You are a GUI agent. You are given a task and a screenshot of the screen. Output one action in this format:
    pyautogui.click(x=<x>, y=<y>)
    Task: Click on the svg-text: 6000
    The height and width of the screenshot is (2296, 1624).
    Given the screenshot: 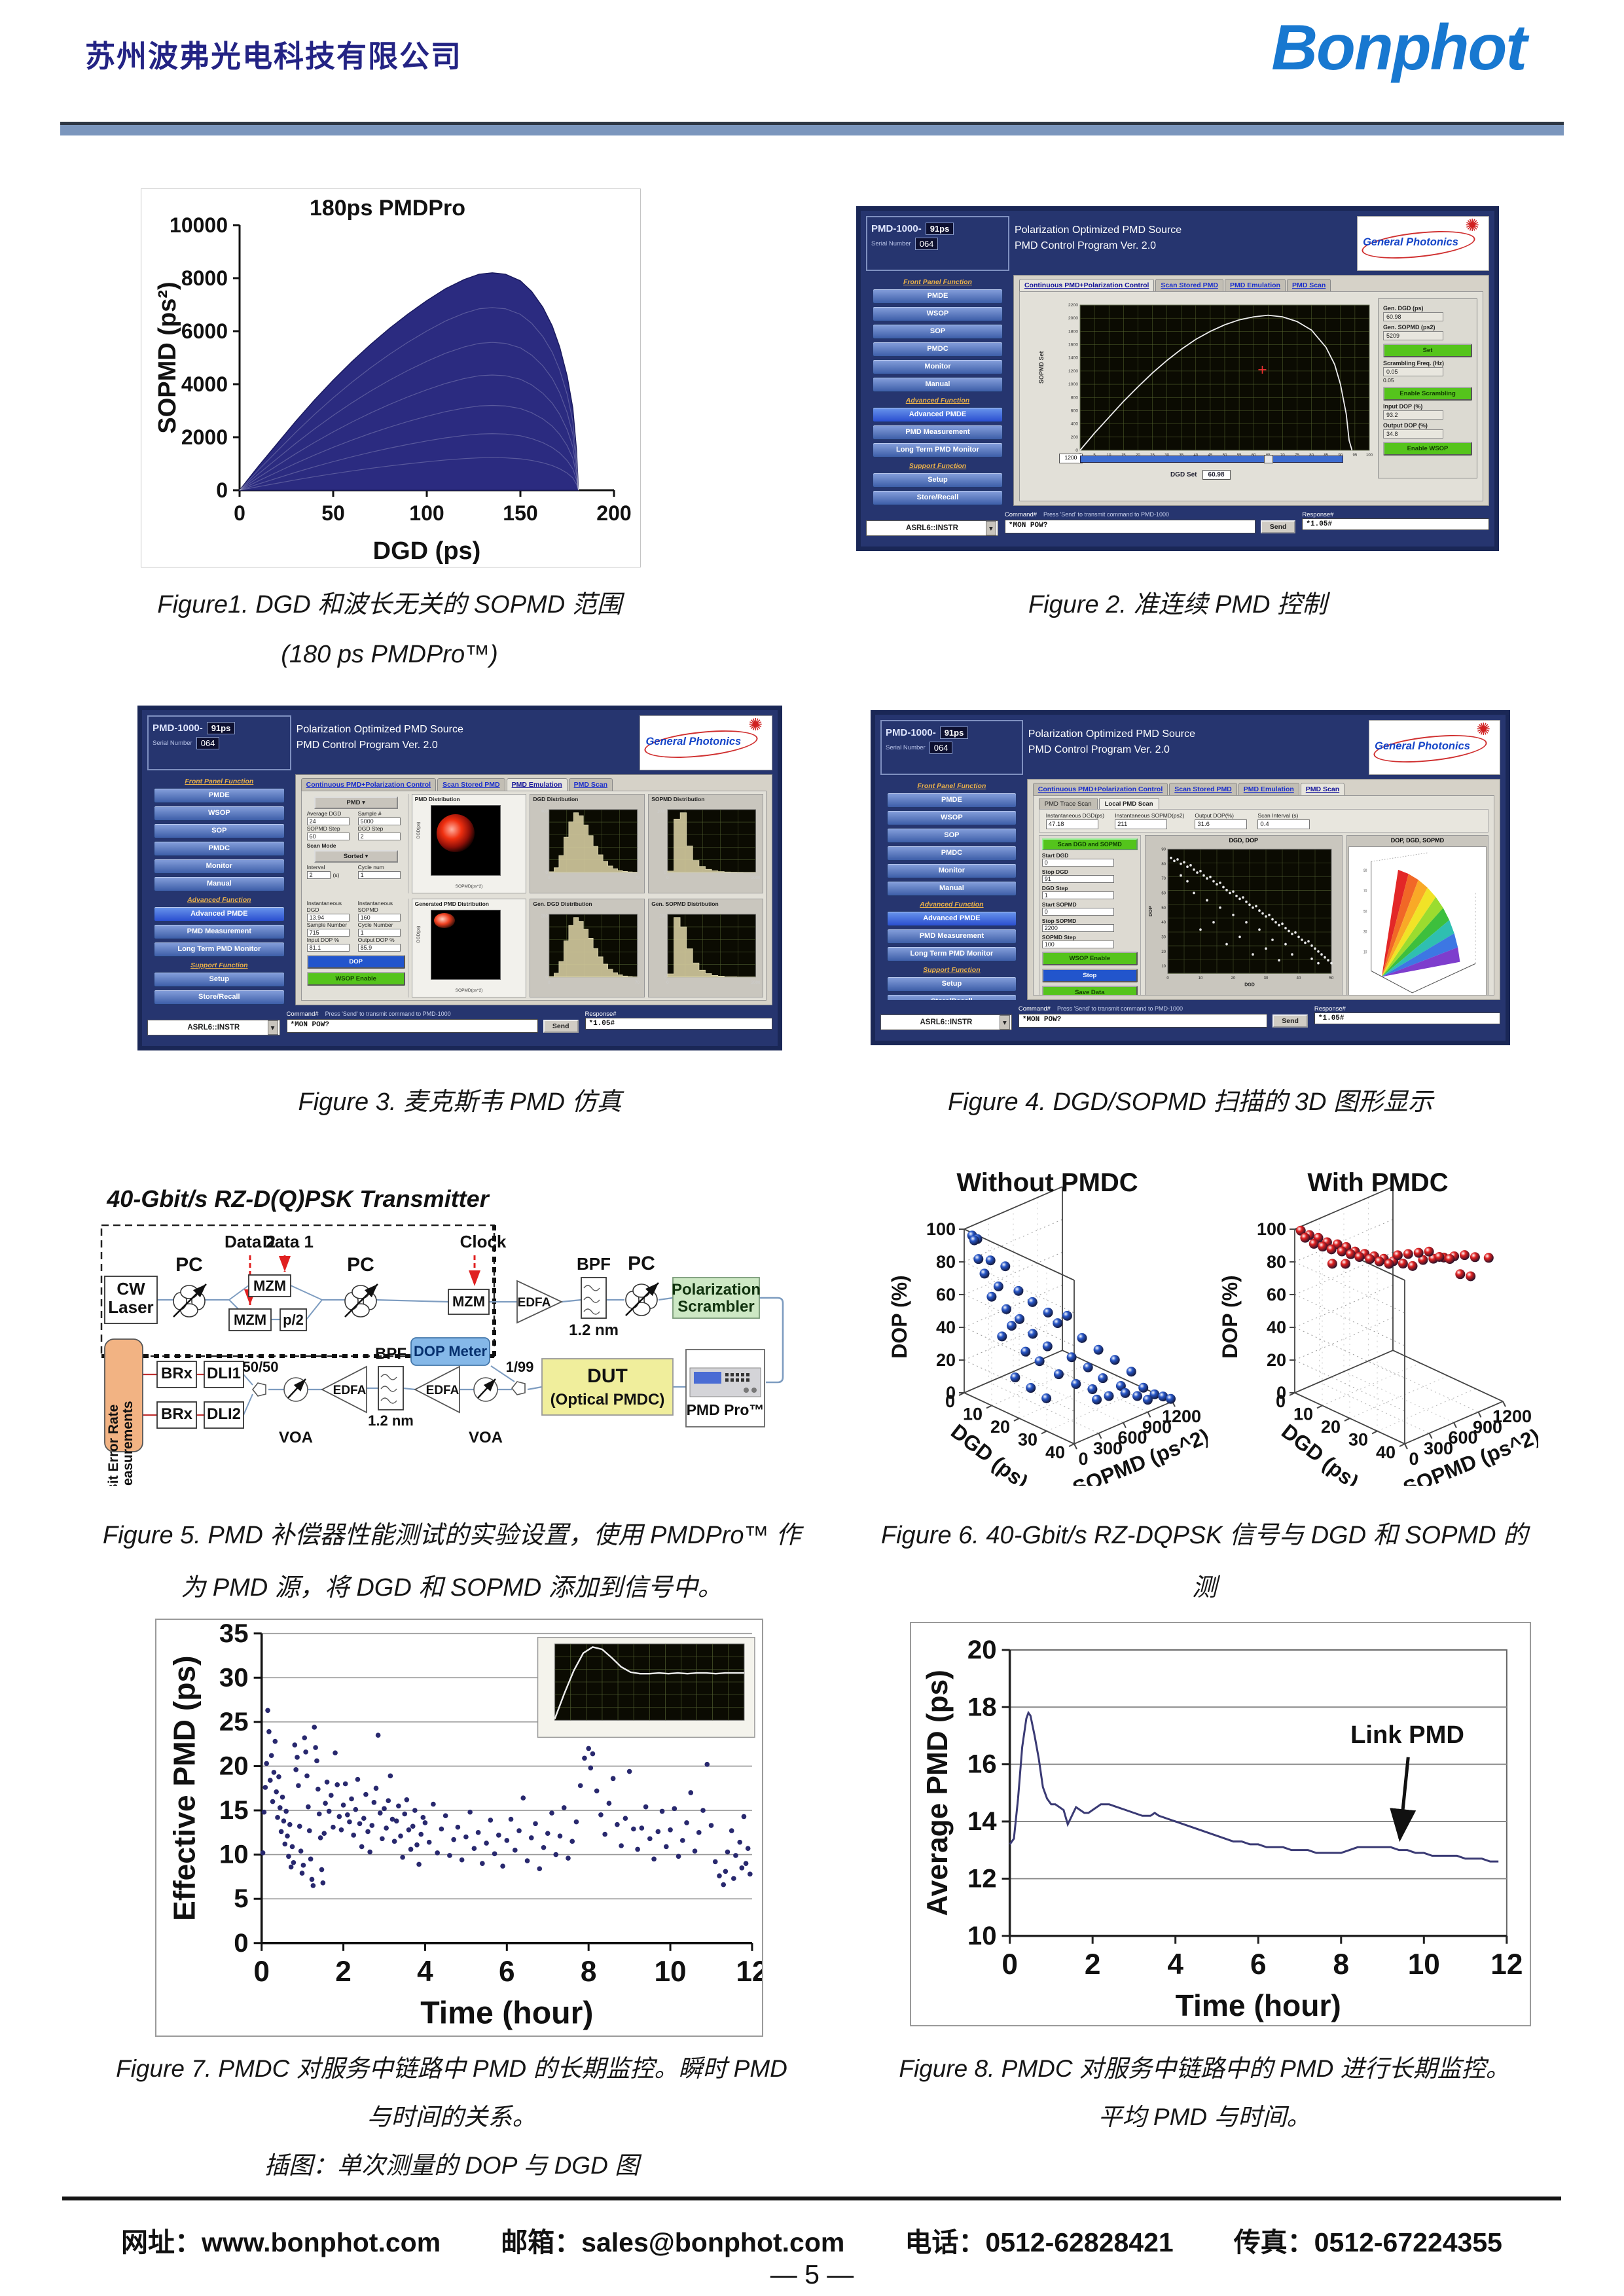 What is the action you would take?
    pyautogui.click(x=204, y=331)
    